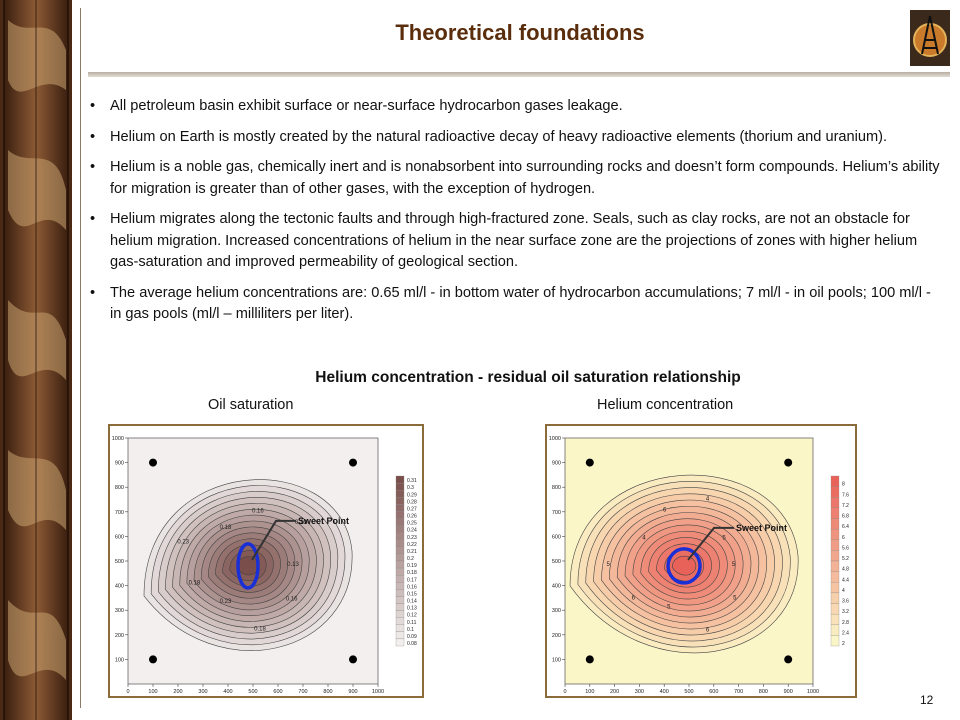 The height and width of the screenshot is (720, 960). Describe the element at coordinates (845, 580) in the screenshot. I see `scale-label: 4.4` at that location.